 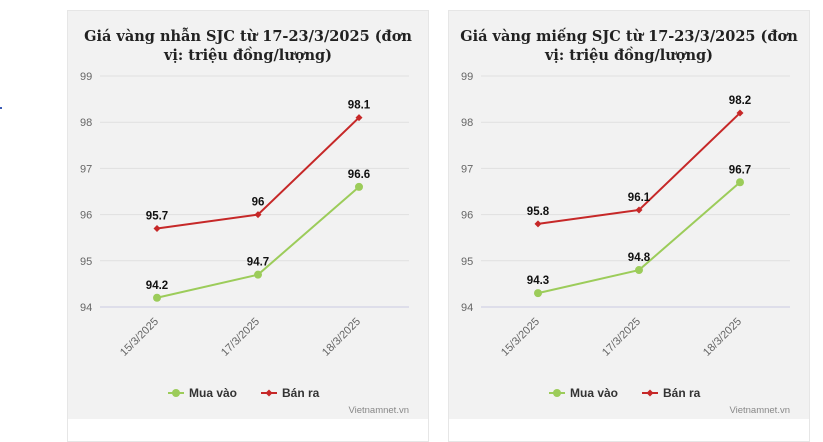 What do you see at coordinates (157, 286) in the screenshot?
I see `data-label: 94.2` at bounding box center [157, 286].